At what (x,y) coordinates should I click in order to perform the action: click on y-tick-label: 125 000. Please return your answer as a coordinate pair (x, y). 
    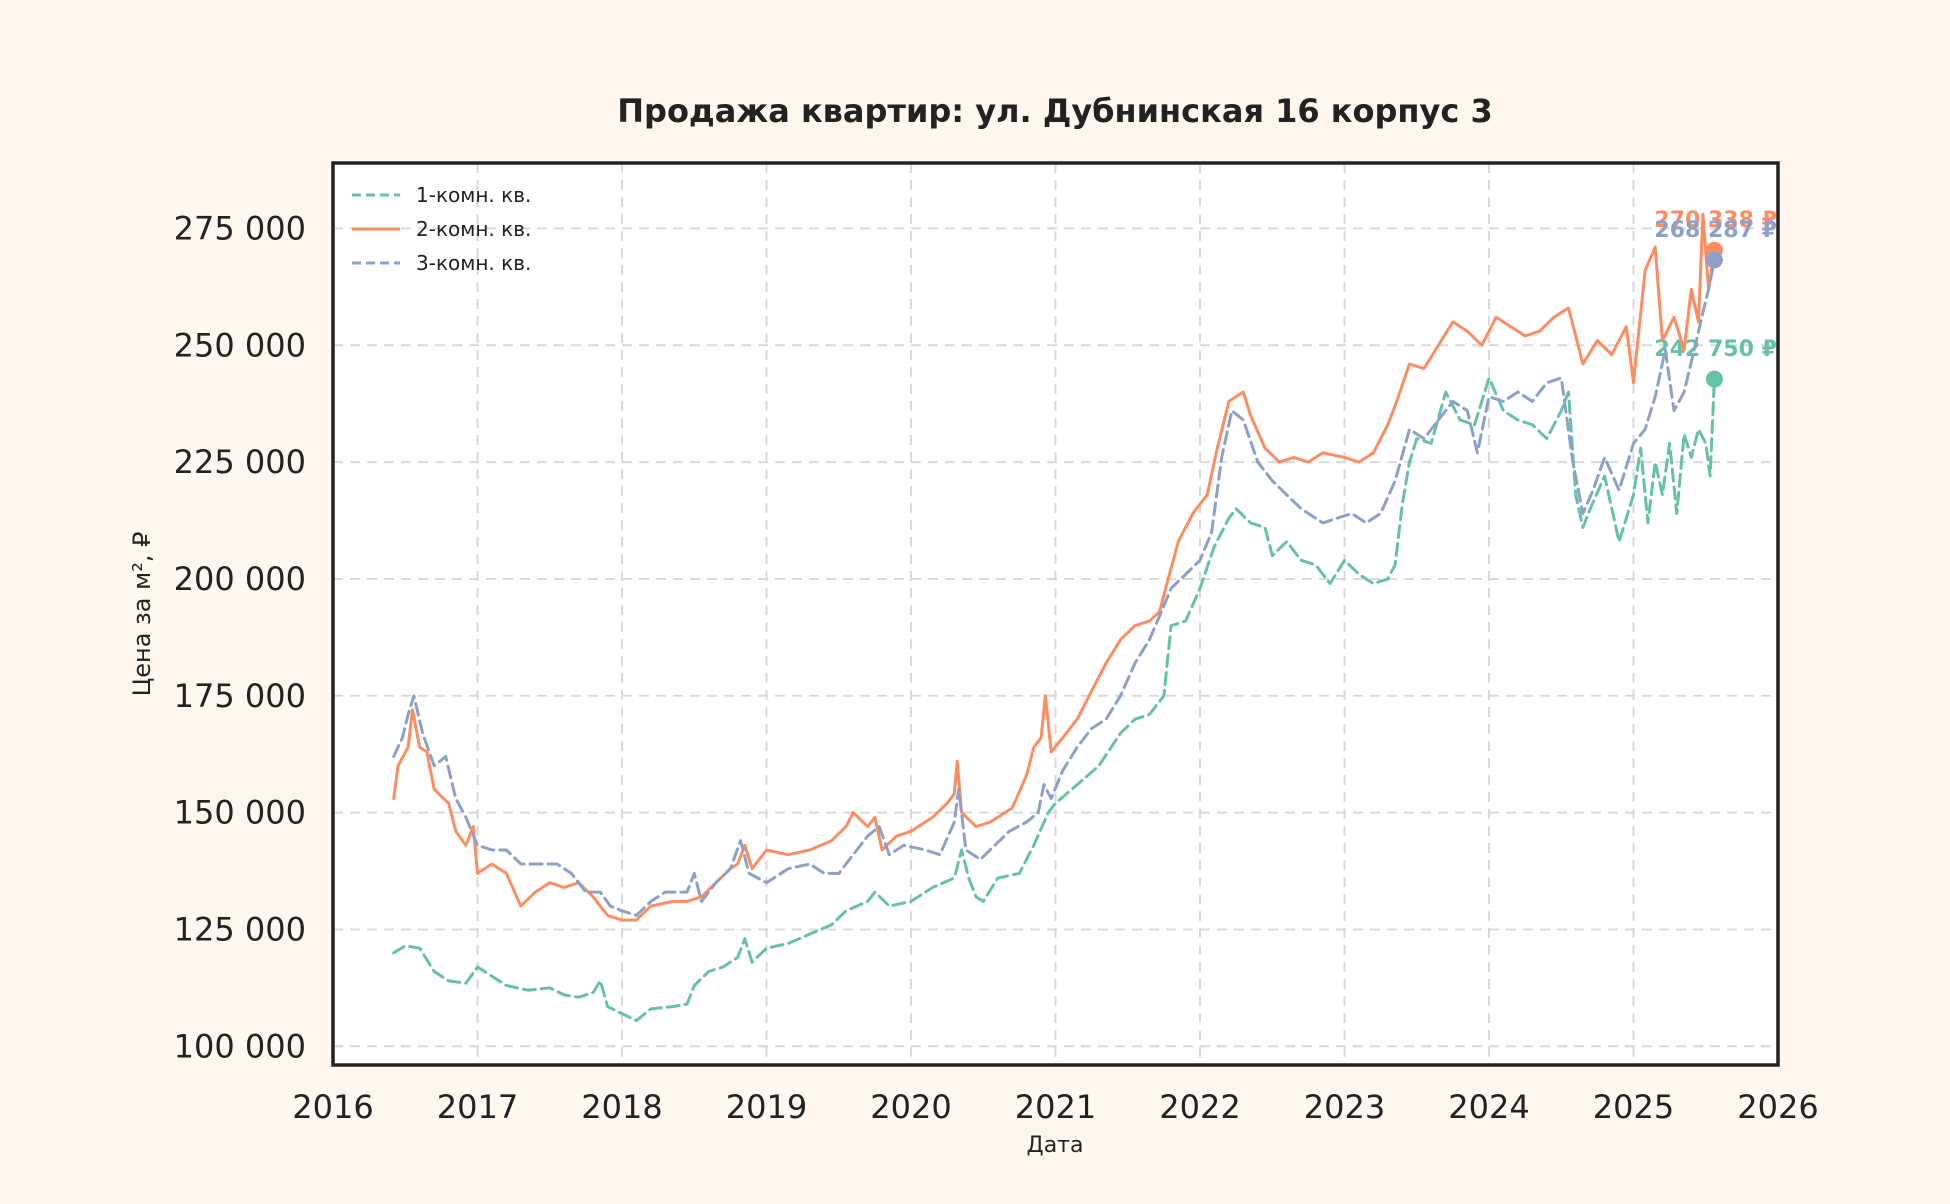
    Looking at the image, I should click on (240, 929).